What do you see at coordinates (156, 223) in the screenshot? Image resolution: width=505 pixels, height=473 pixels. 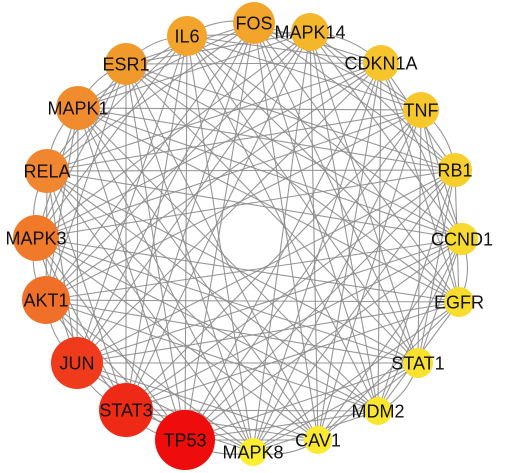 I see `edge-stat3-il6` at bounding box center [156, 223].